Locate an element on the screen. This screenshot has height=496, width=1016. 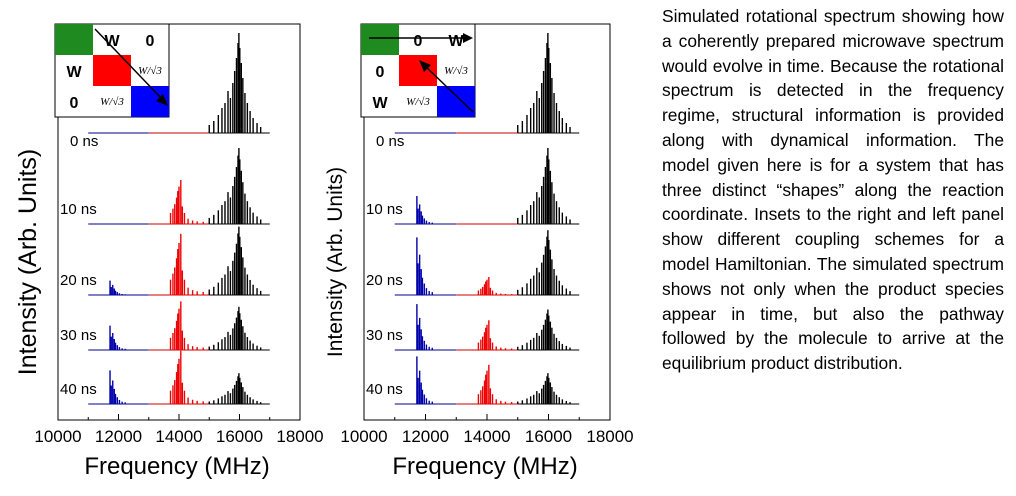
inset-entry-1-2: W is located at coordinates (112, 41).